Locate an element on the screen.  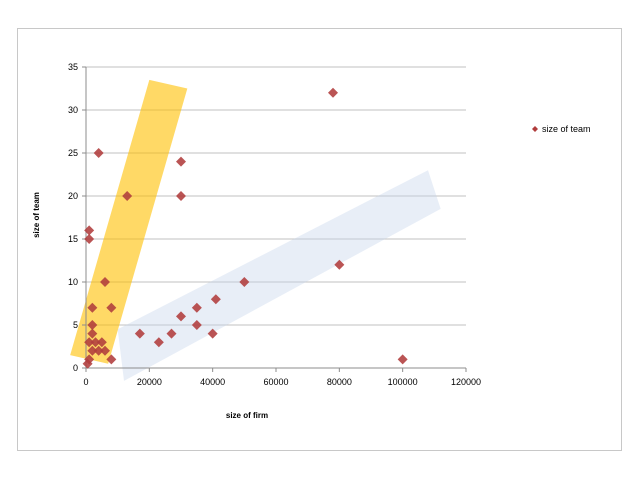
y-tick-label: 25 is located at coordinates (73, 153).